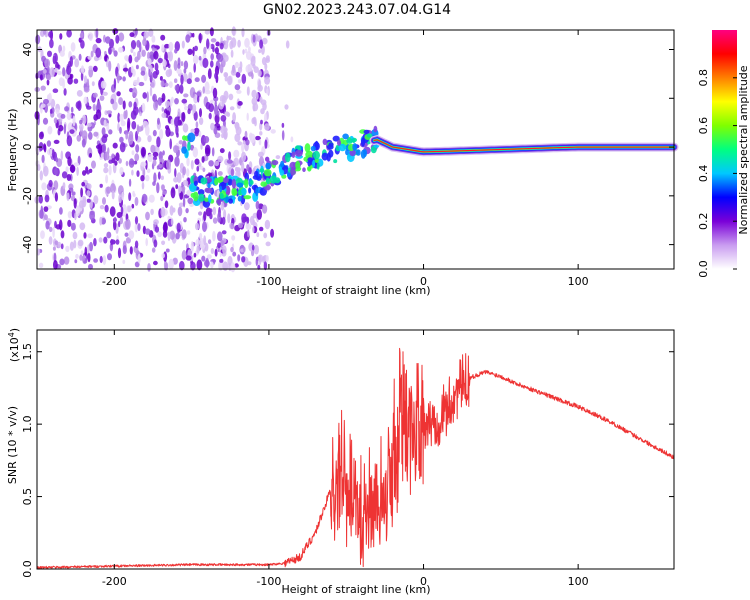 This screenshot has height=600, width=750. What do you see at coordinates (268, 281) in the screenshot?
I see `spectrogram-x-tick-label: -100` at bounding box center [268, 281].